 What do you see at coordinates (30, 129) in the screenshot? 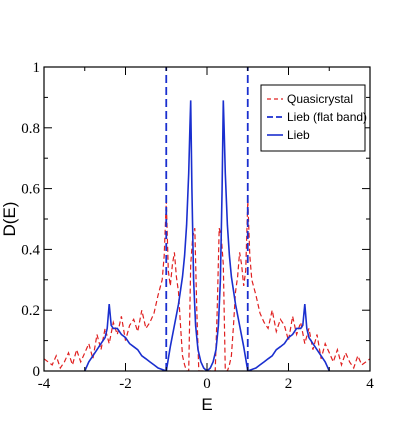
I see `y-tick-label: 0.8` at bounding box center [30, 129].